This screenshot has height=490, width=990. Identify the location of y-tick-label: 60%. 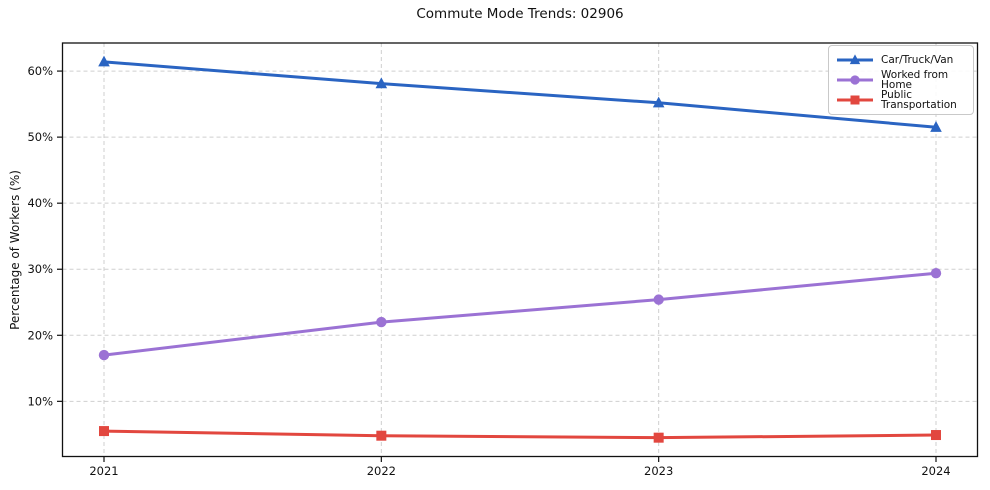
(40, 71).